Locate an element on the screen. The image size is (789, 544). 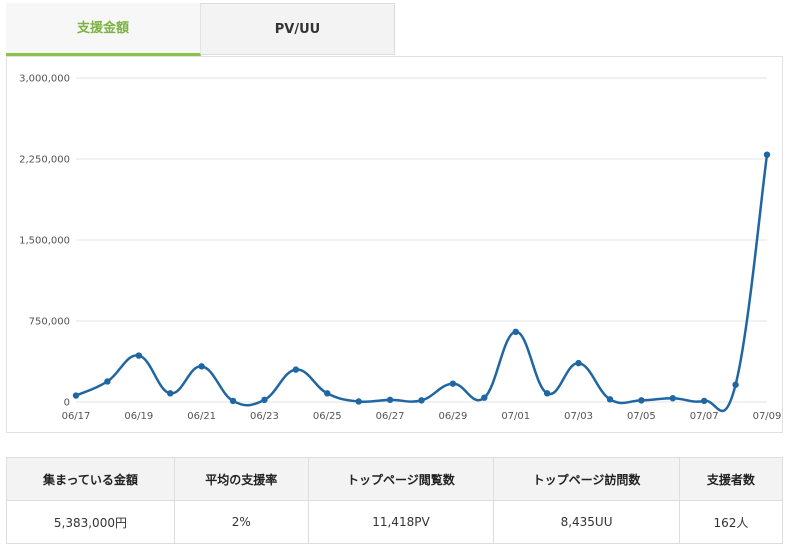
header-unique-visits: トップページ訪問数 is located at coordinates (586, 479).